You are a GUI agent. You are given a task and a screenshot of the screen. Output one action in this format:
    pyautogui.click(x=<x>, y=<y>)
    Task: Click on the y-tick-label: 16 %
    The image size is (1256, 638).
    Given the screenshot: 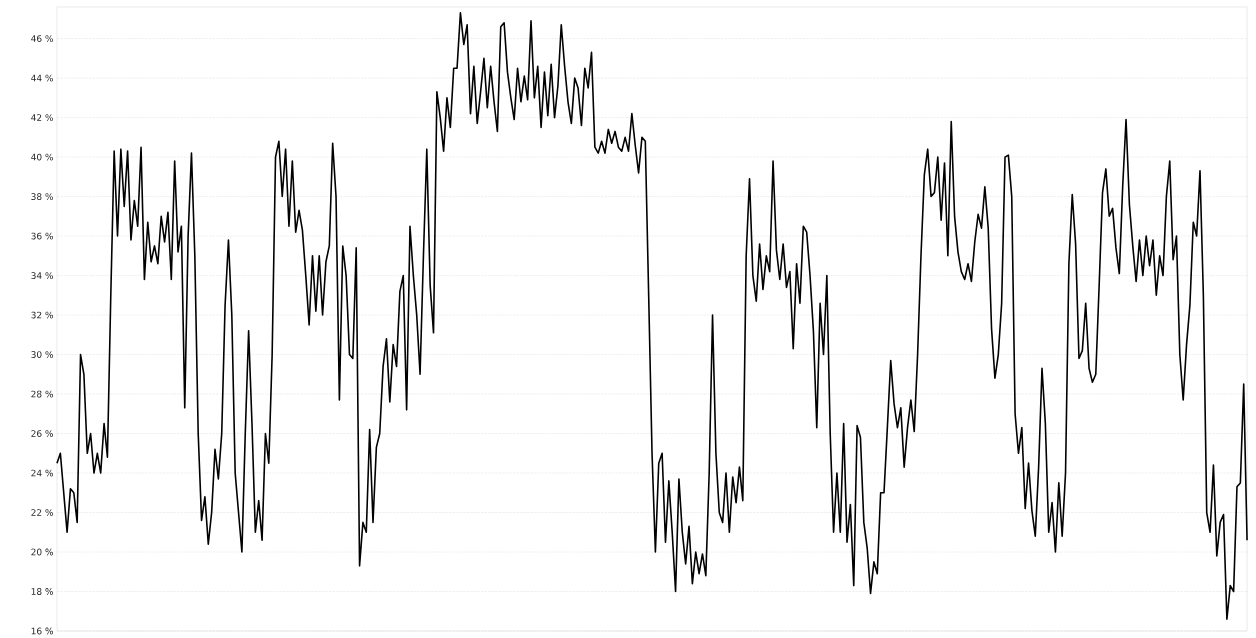 What is the action you would take?
    pyautogui.click(x=42, y=631)
    